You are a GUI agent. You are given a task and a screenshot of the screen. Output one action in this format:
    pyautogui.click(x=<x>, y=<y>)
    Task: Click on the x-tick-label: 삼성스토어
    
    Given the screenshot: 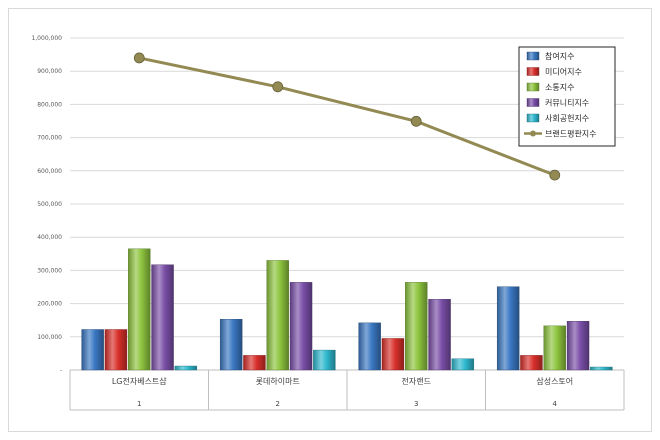 What is the action you would take?
    pyautogui.click(x=554, y=381)
    